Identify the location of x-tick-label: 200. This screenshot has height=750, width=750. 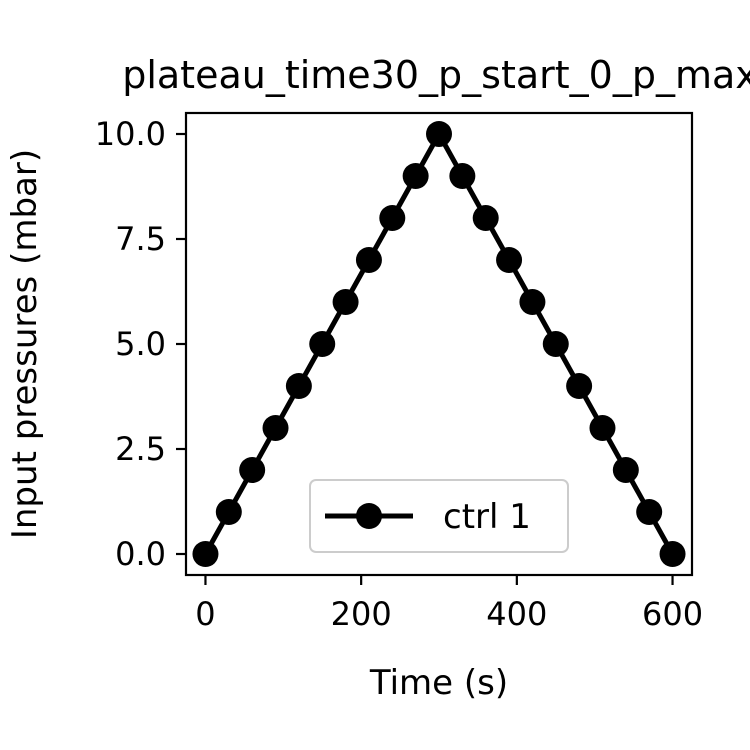
(361, 614).